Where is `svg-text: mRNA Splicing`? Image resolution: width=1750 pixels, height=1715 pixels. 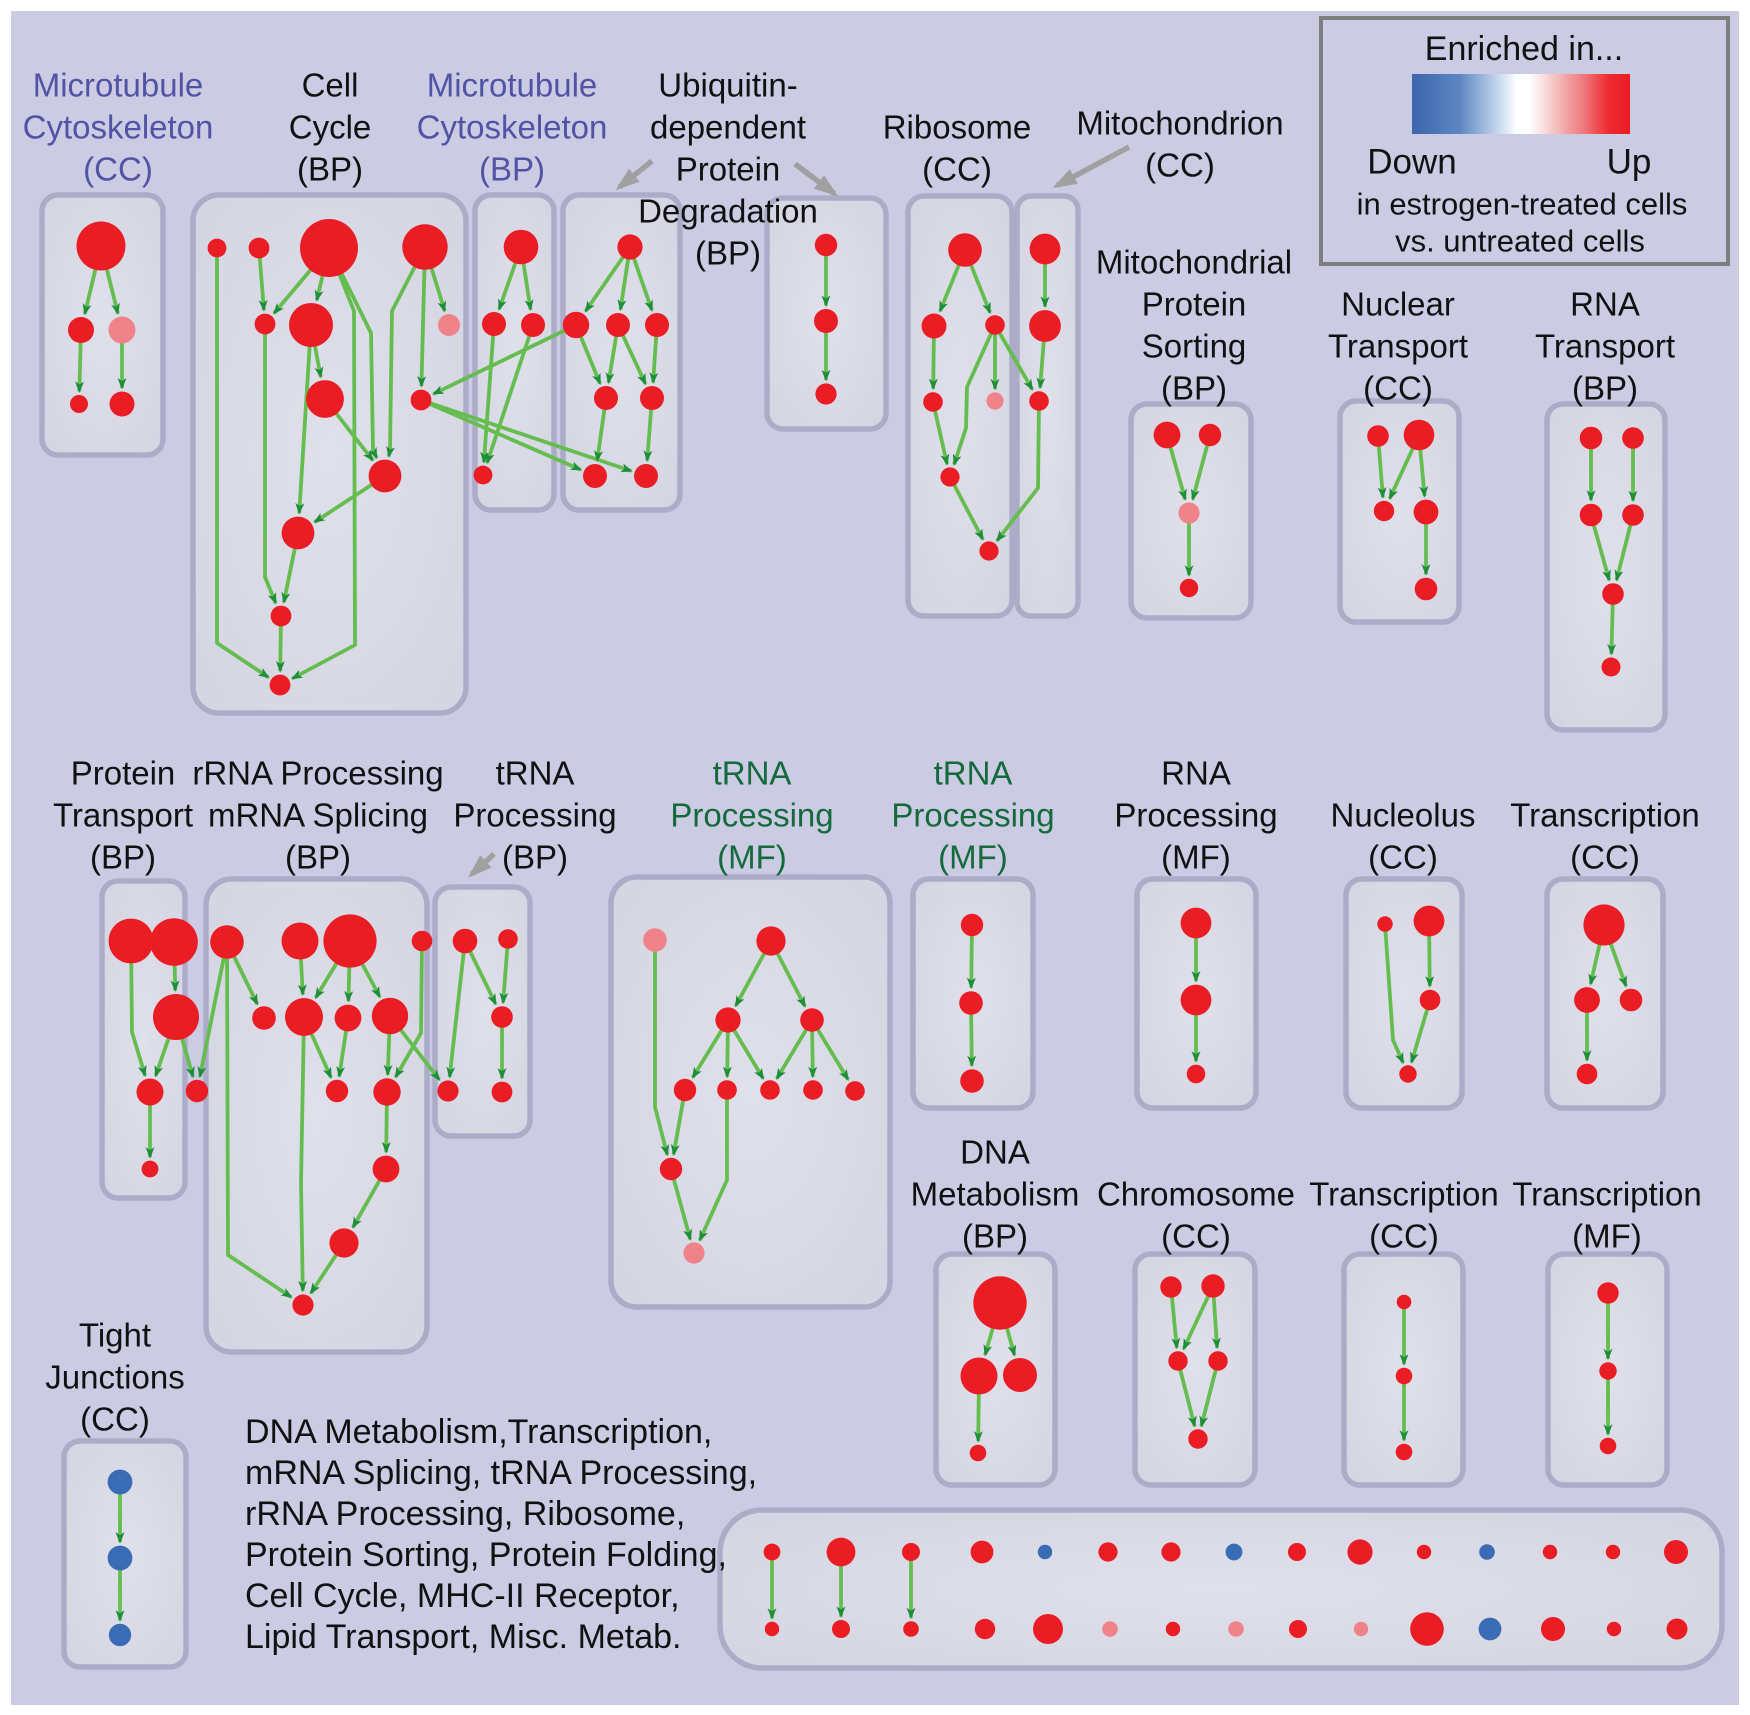 svg-text: mRNA Splicing is located at coordinates (318, 815).